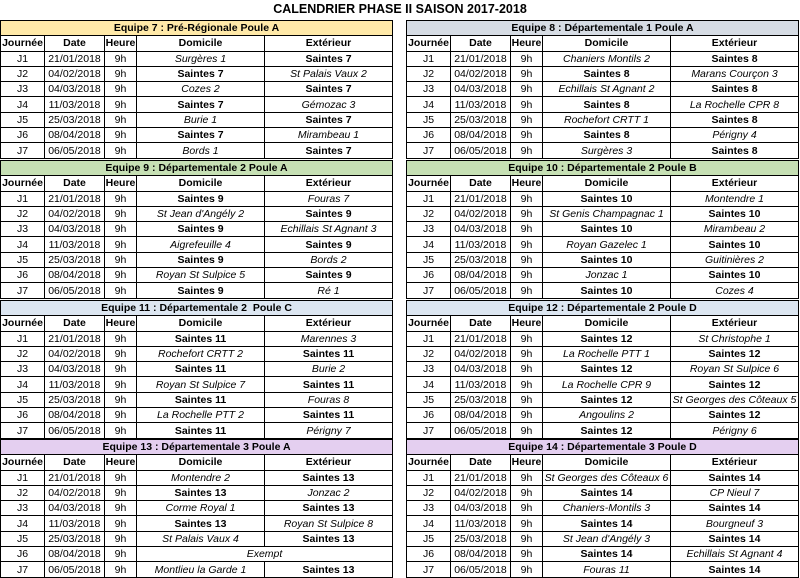 The height and width of the screenshot is (578, 800). I want to click on team-cell: Chaniers Montils 2, so click(607, 59).